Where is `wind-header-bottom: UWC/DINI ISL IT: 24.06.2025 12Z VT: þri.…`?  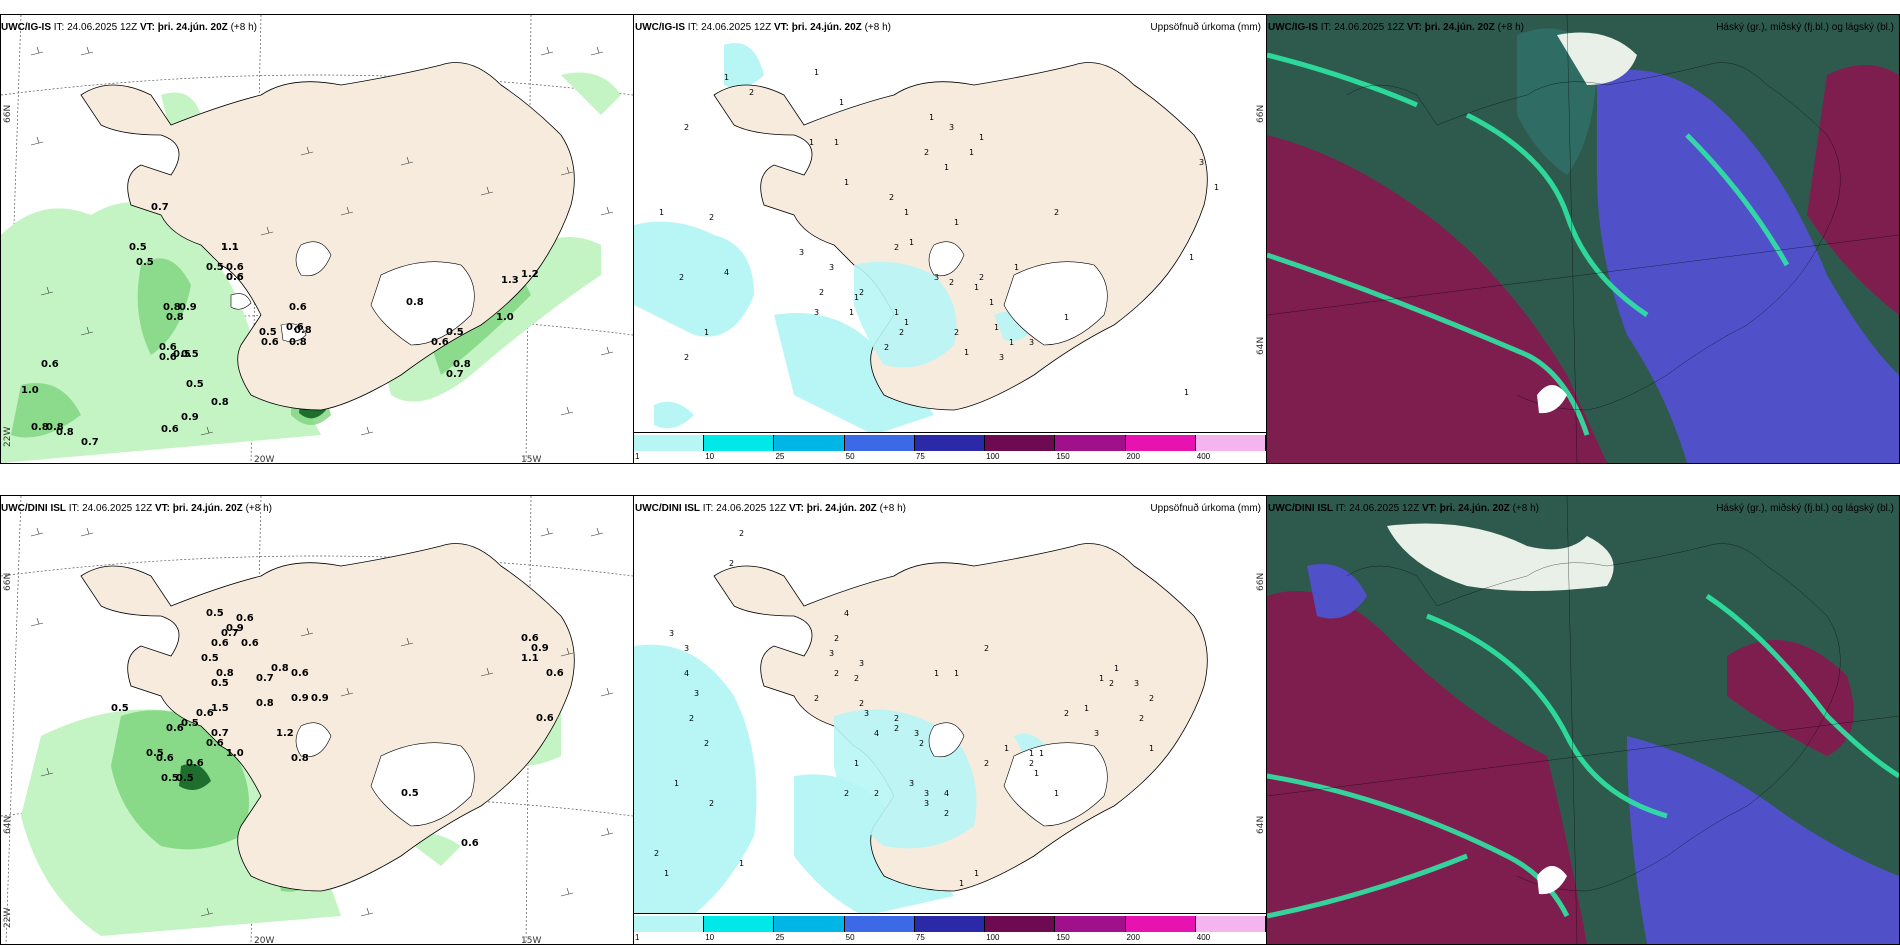
wind-header-bottom: UWC/DINI ISL IT: 24.06.2025 12Z VT: þri.… is located at coordinates (136, 508).